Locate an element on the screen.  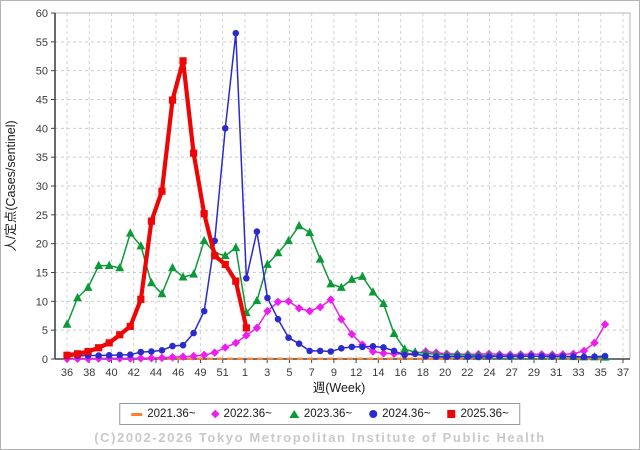
legend-label: 2024.36~ is located at coordinates (406, 414).